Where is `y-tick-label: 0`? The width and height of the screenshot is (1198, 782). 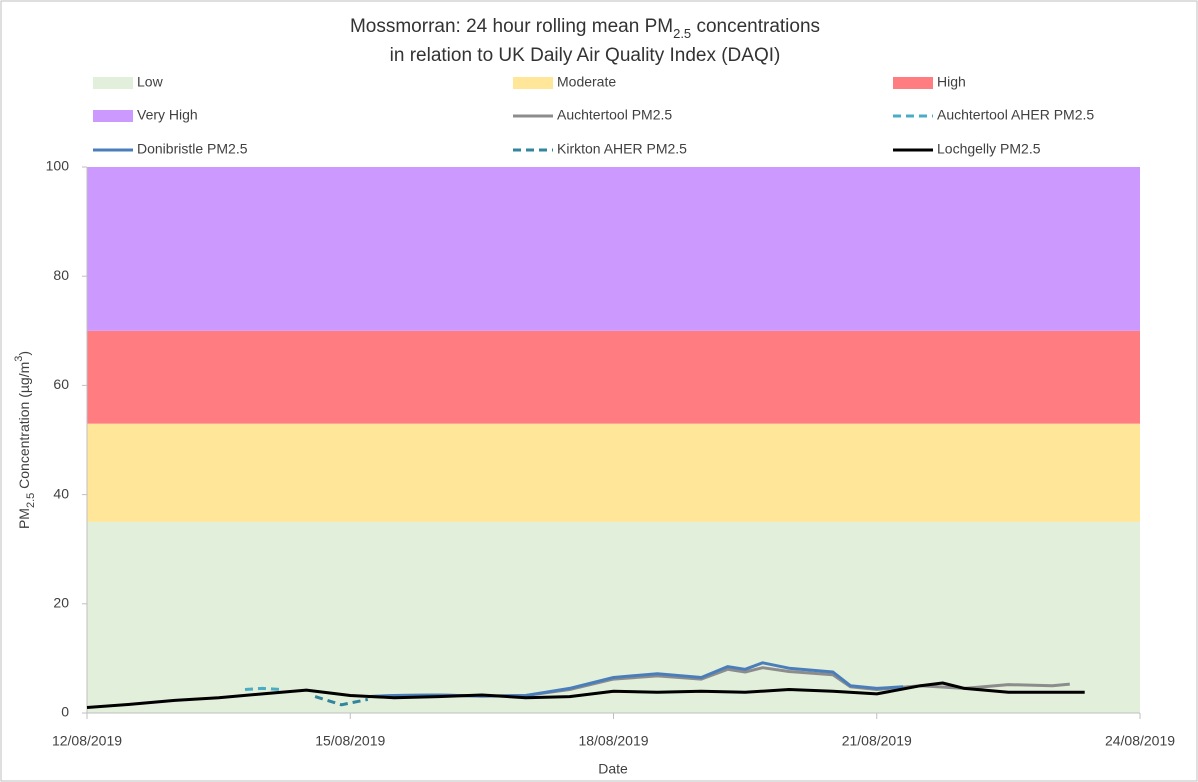 y-tick-label: 0 is located at coordinates (65, 712).